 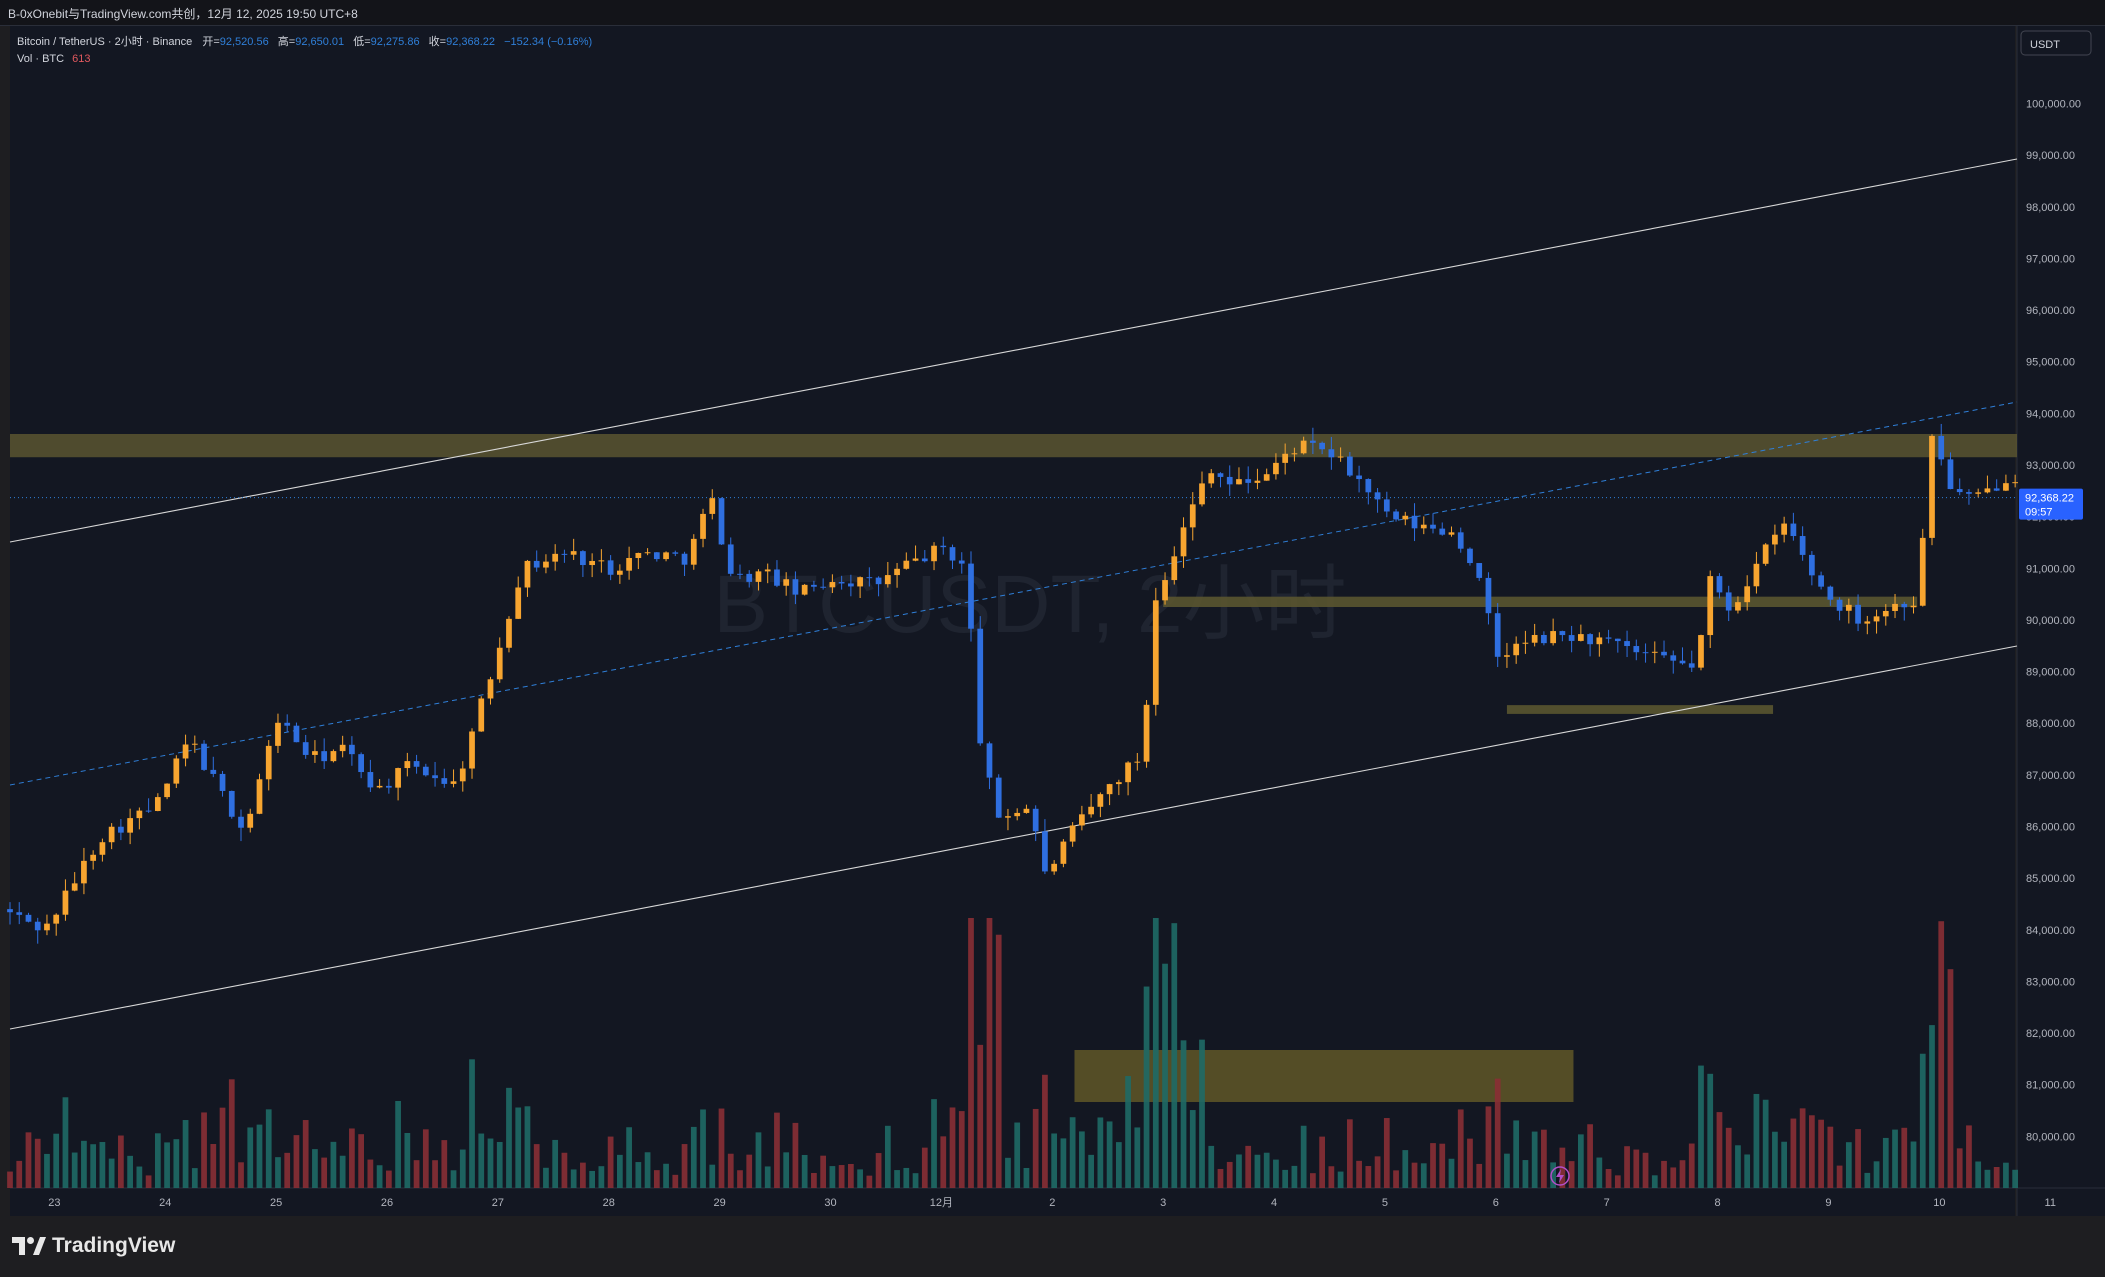 What do you see at coordinates (2050, 1203) in the screenshot?
I see `x-tick-label: 11` at bounding box center [2050, 1203].